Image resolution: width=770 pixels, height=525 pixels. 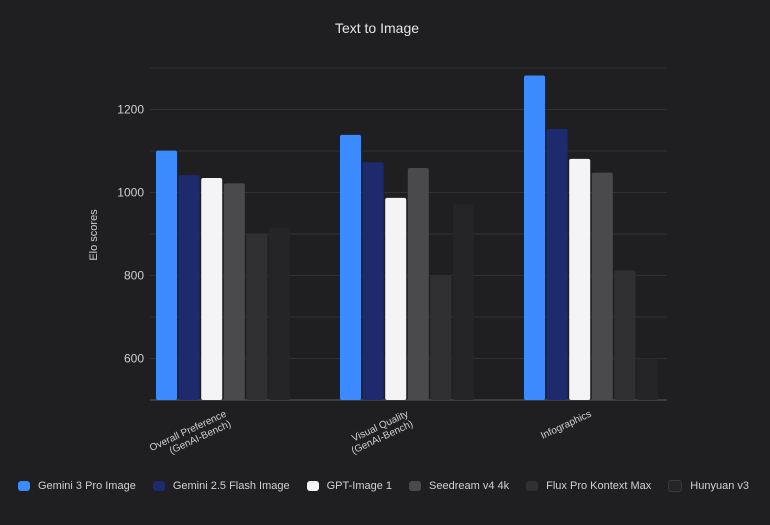 What do you see at coordinates (359, 486) in the screenshot?
I see `legend-label: GPT-Image 1` at bounding box center [359, 486].